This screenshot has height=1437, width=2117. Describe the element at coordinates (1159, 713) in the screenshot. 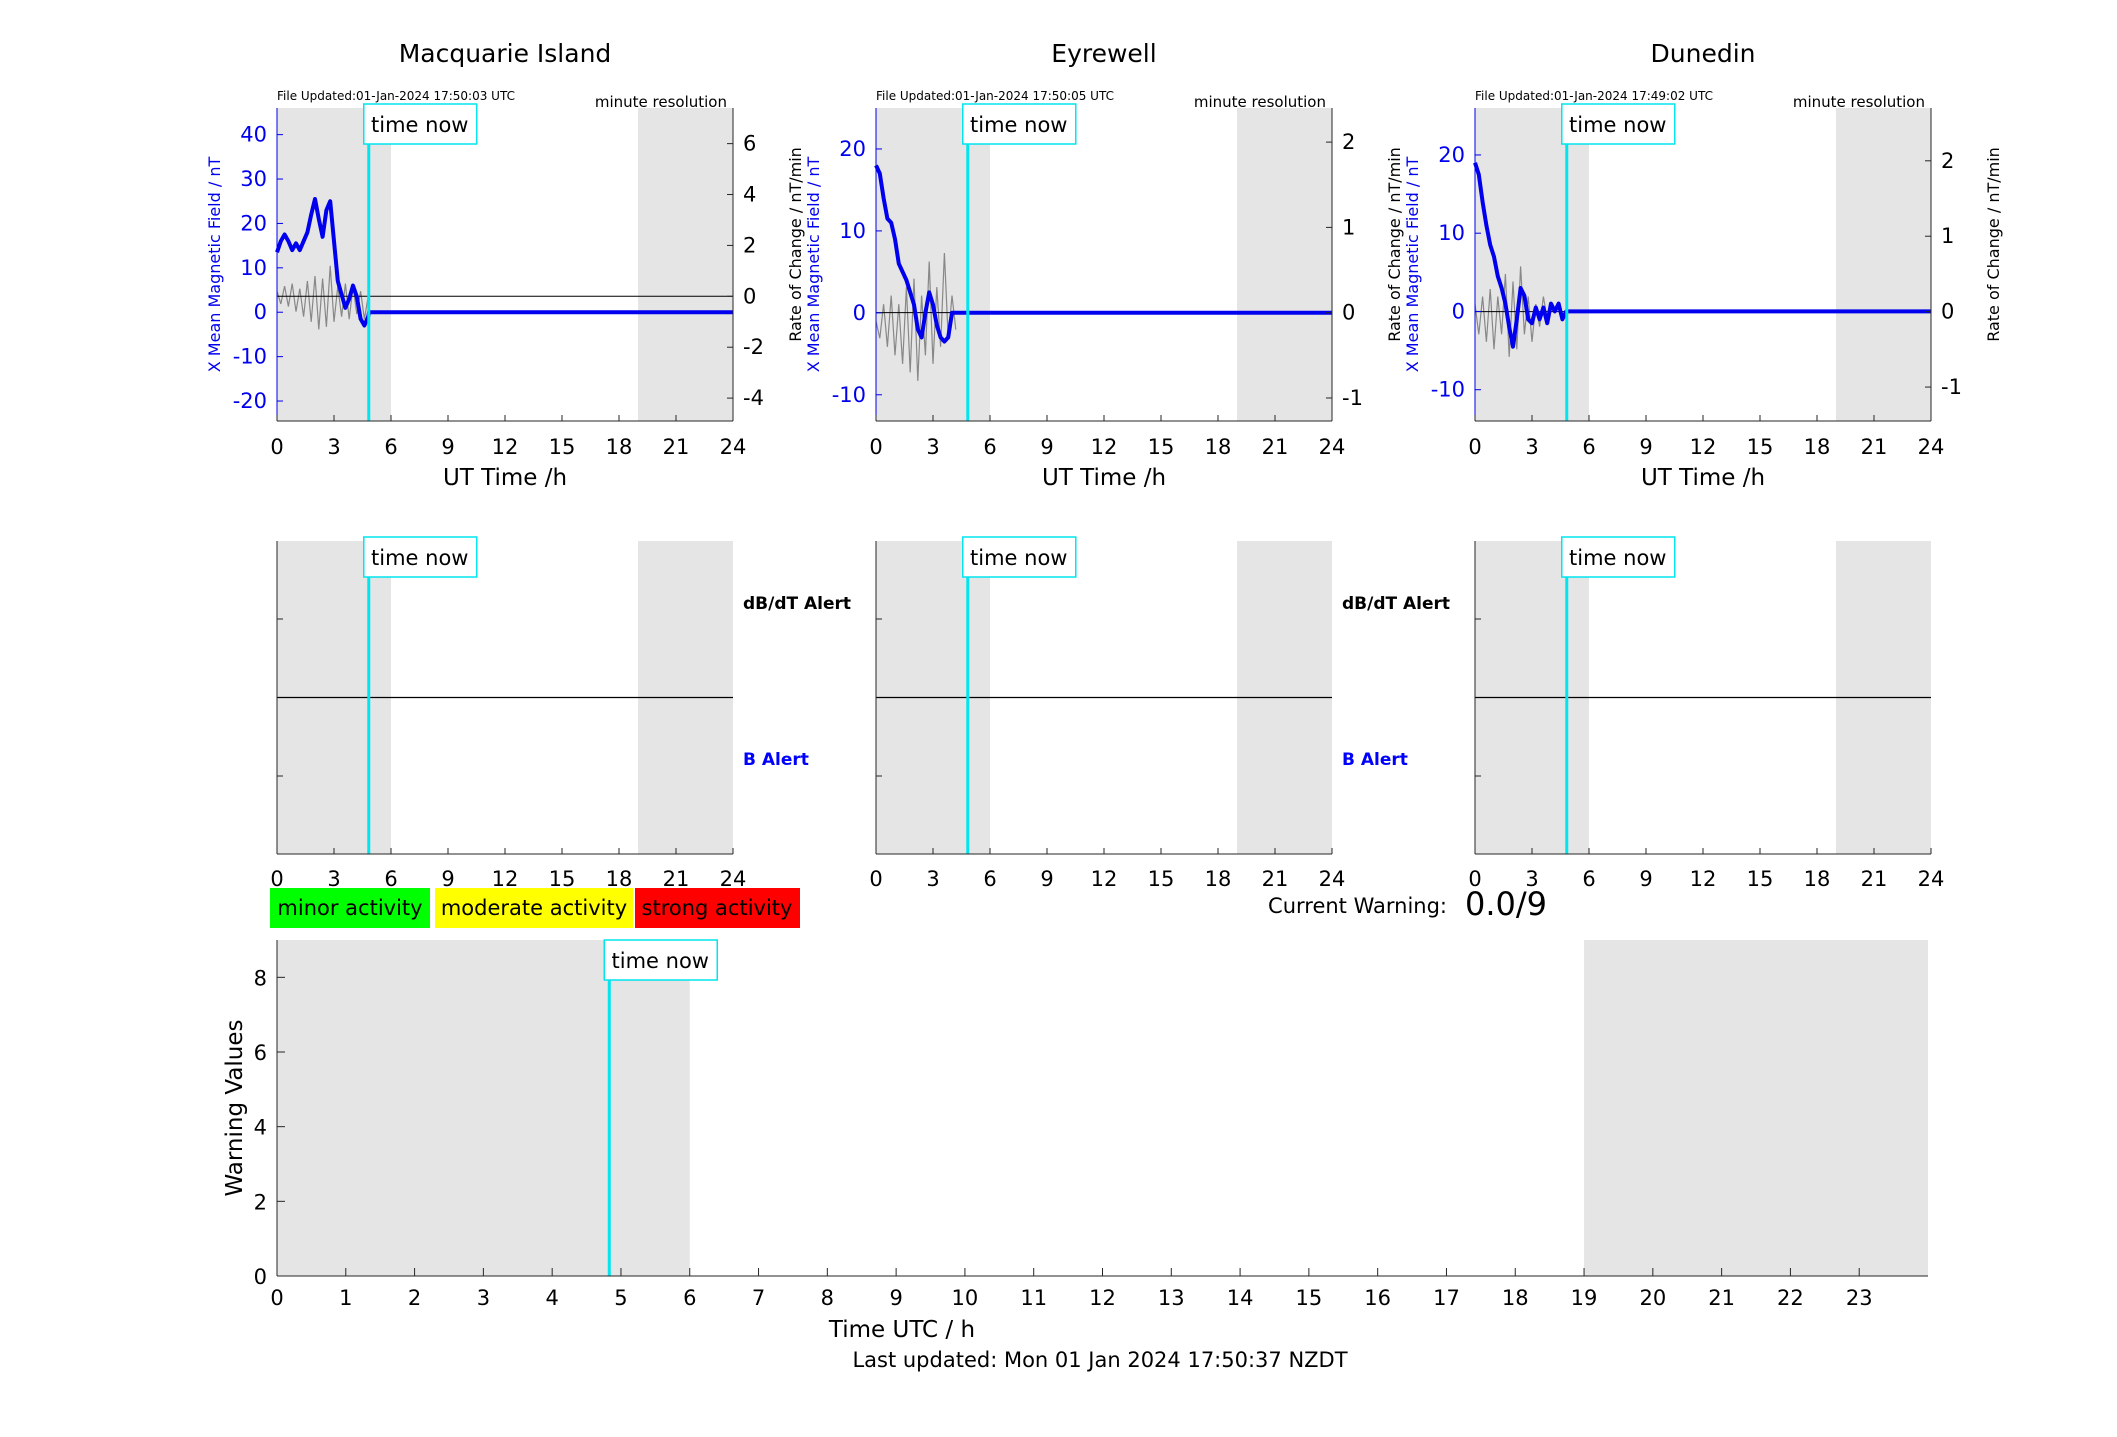

I see `alert-panel-eyrewell: time now 0 3 6 9 12 15 18 21 24 dB/dT Alert B Alert` at that location.